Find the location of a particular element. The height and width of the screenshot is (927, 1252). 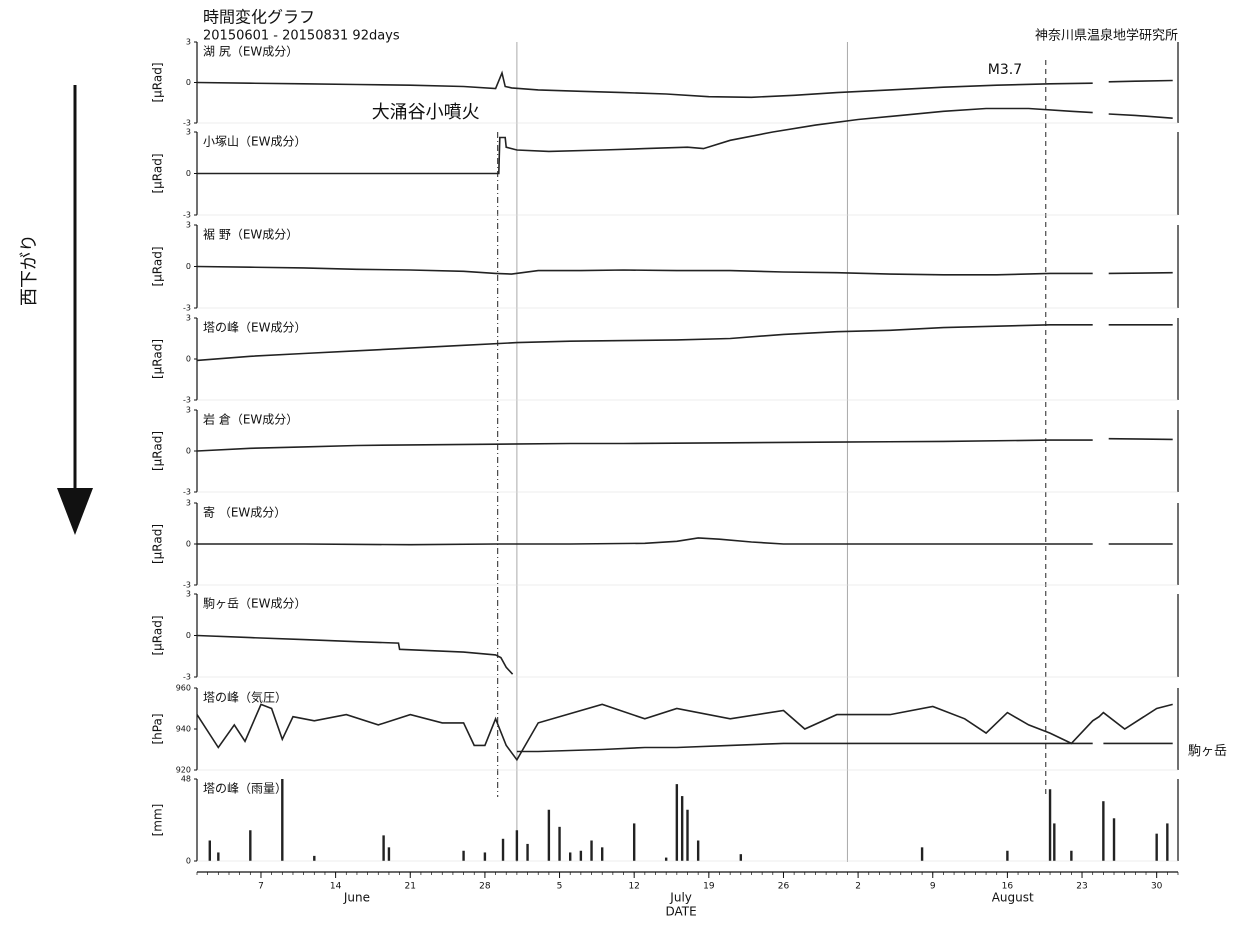

x-tick-label: 23 is located at coordinates (1081, 887).